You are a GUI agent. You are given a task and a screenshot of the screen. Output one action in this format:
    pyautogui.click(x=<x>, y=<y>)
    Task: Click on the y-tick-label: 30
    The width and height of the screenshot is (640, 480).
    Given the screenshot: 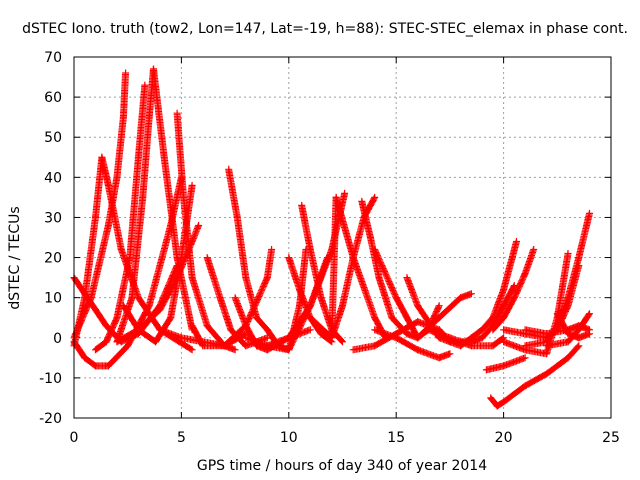 What is the action you would take?
    pyautogui.click(x=53, y=218)
    